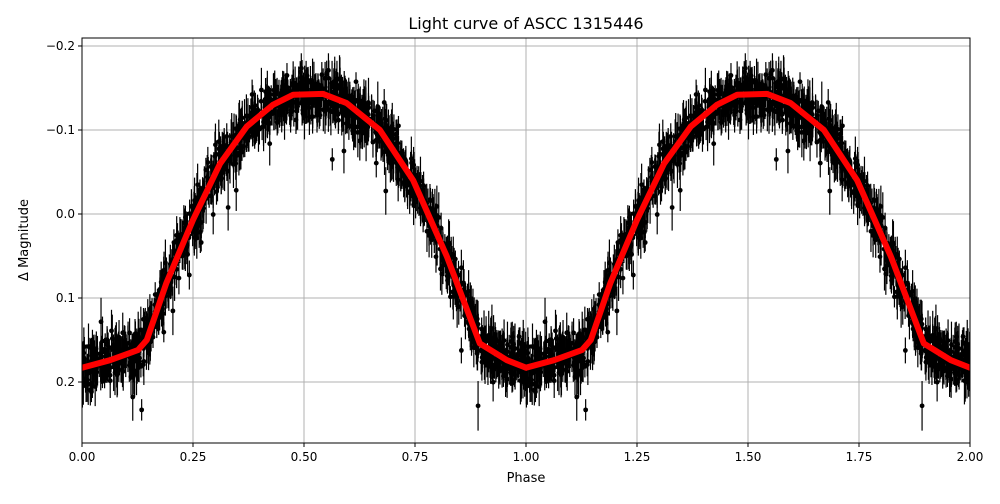 The width and height of the screenshot is (1000, 504). I want to click on chart-title: Light curve of ASCC 1315446, so click(525, 23).